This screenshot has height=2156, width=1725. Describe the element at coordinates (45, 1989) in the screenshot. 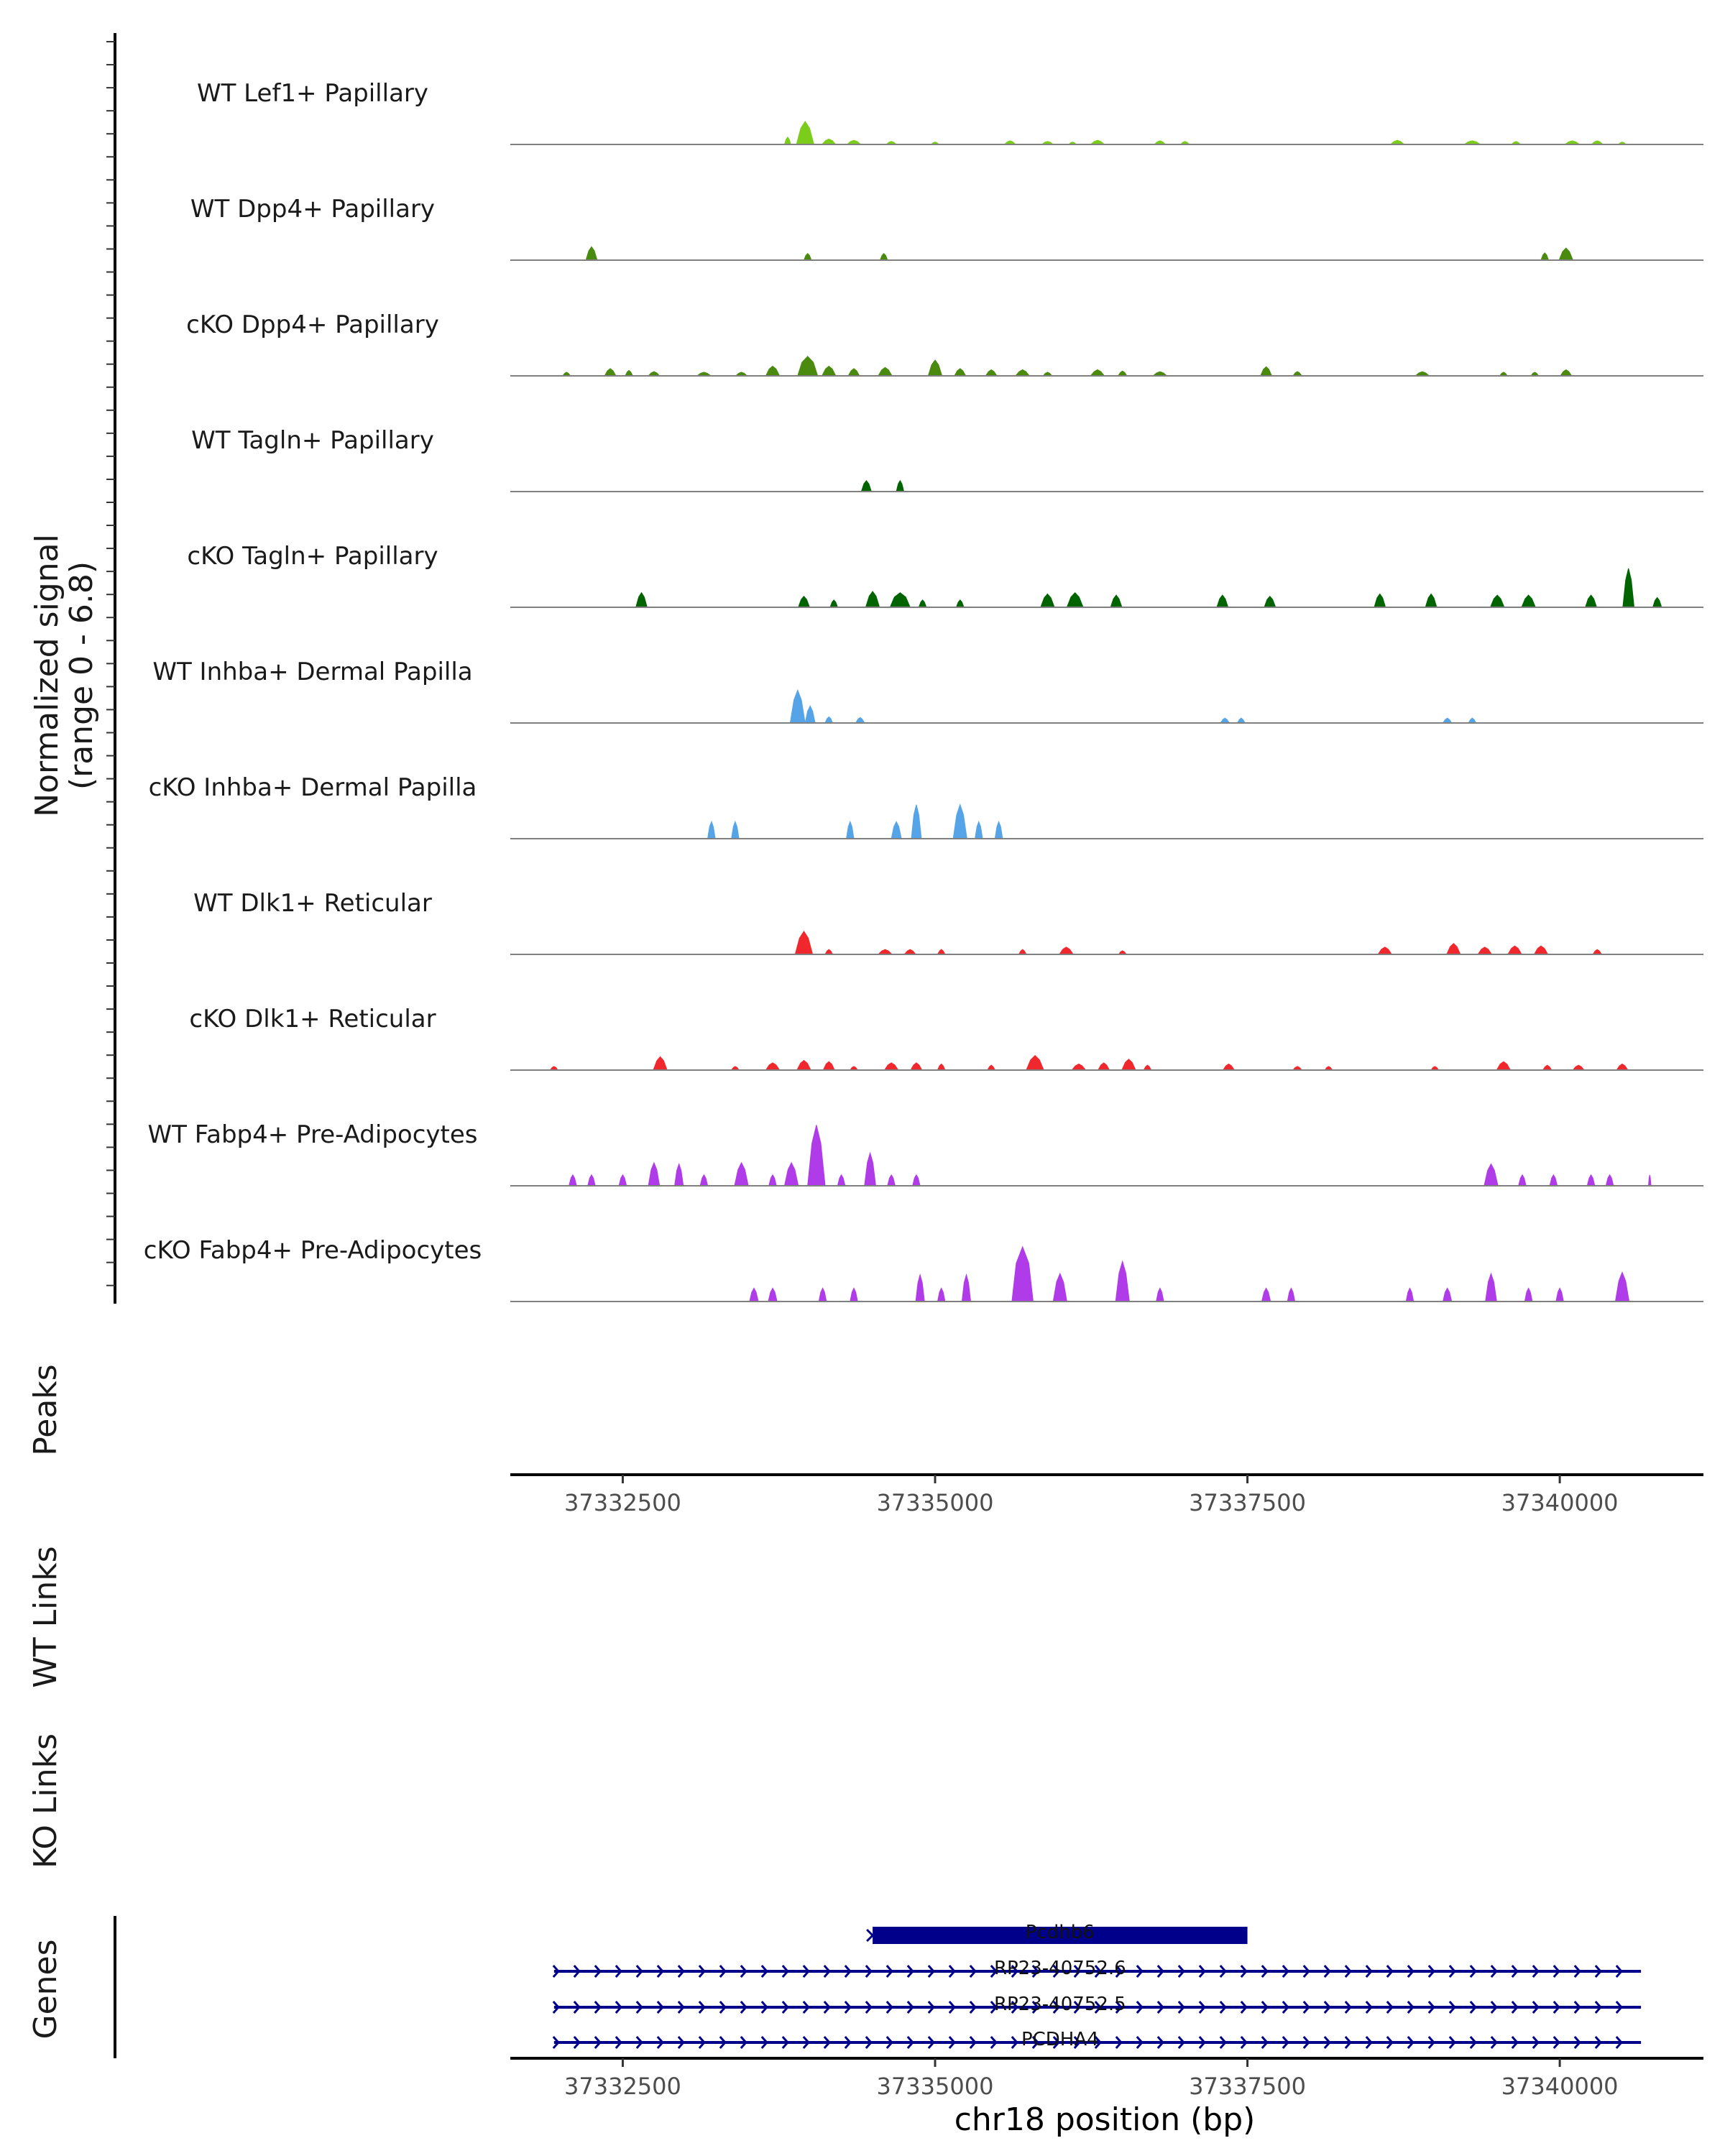

I see `genes-label: Genes` at that location.